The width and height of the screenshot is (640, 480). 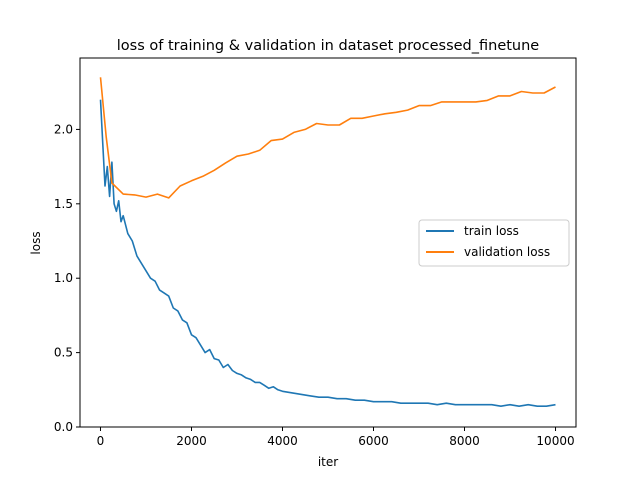 I want to click on x-tick-label: 4000, so click(x=282, y=441).